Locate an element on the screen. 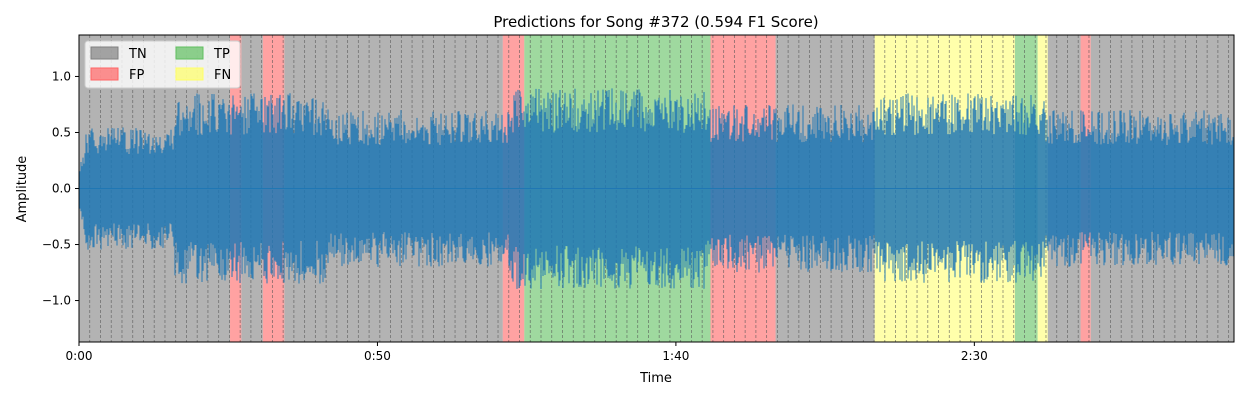 The image size is (1250, 400). x-axis-label: Time is located at coordinates (655, 378).